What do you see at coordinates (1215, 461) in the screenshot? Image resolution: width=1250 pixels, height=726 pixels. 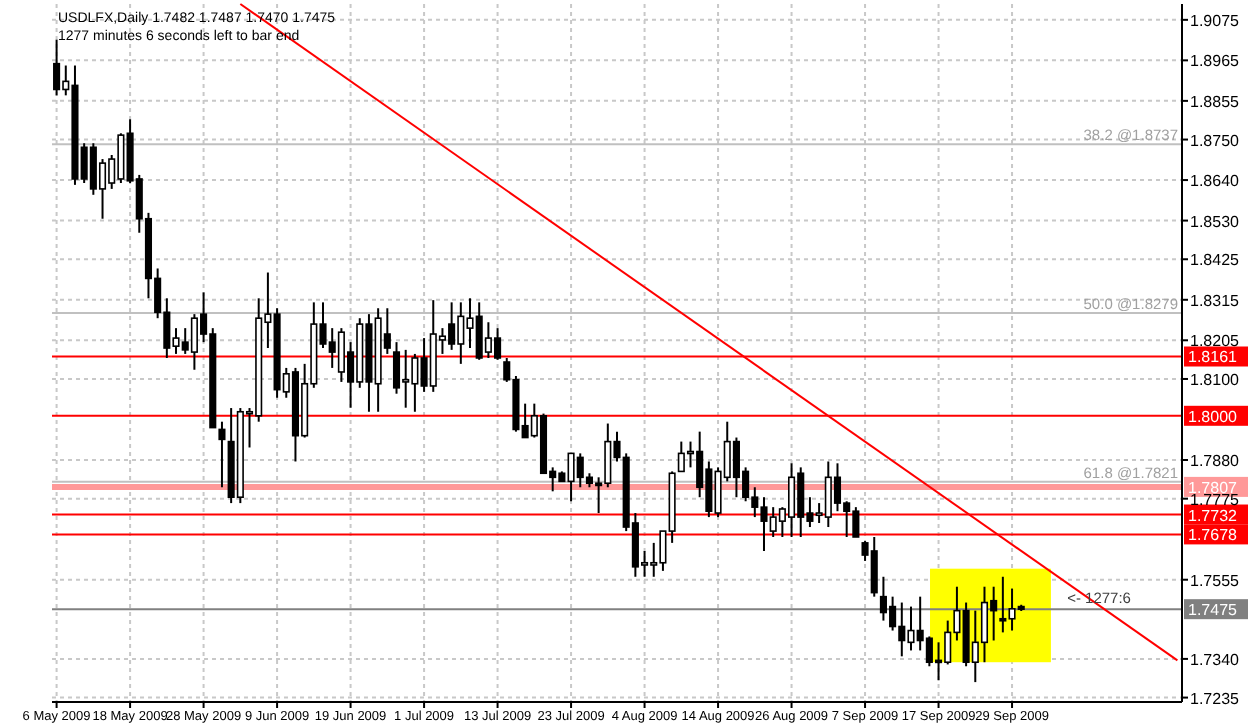 I see `y-tick-label: 1.7880` at bounding box center [1215, 461].